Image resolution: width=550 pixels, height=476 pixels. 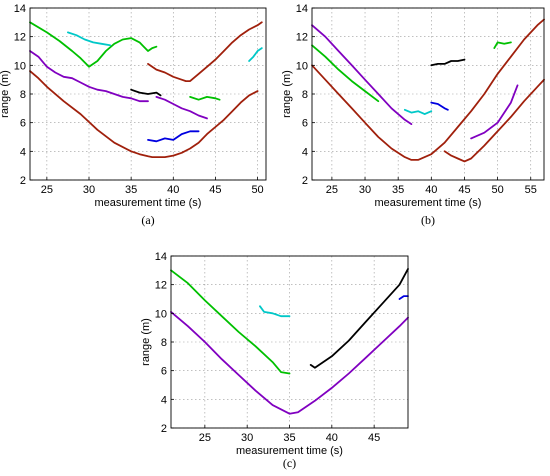 What do you see at coordinates (531, 190) in the screenshot?
I see `x-tick-label: 55` at bounding box center [531, 190].